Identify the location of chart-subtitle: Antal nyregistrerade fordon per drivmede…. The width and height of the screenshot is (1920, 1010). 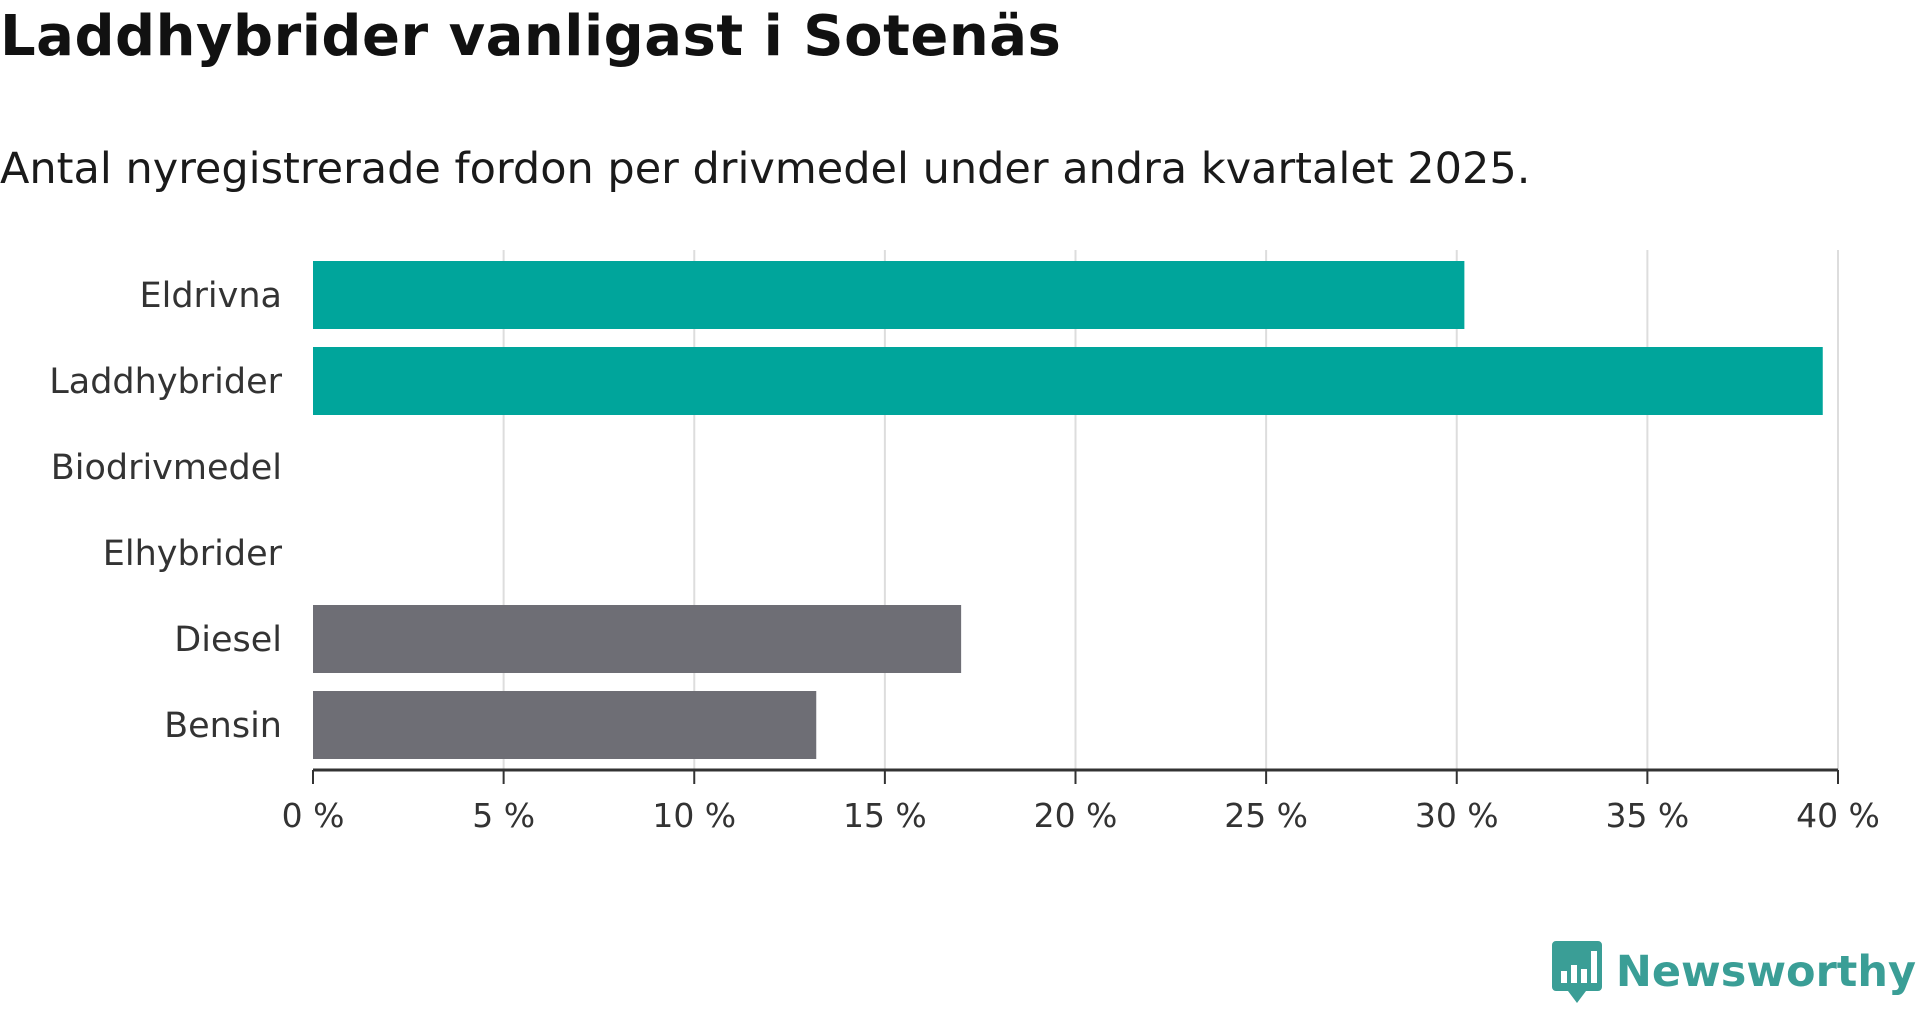
(765, 169).